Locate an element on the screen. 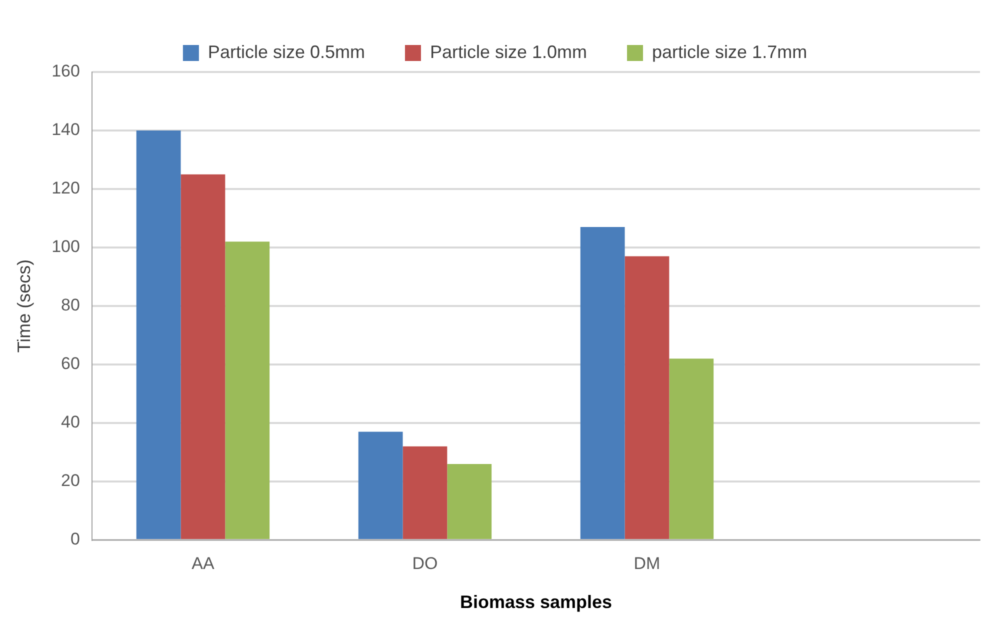 The height and width of the screenshot is (626, 992). x-tick-label: DO is located at coordinates (425, 563).